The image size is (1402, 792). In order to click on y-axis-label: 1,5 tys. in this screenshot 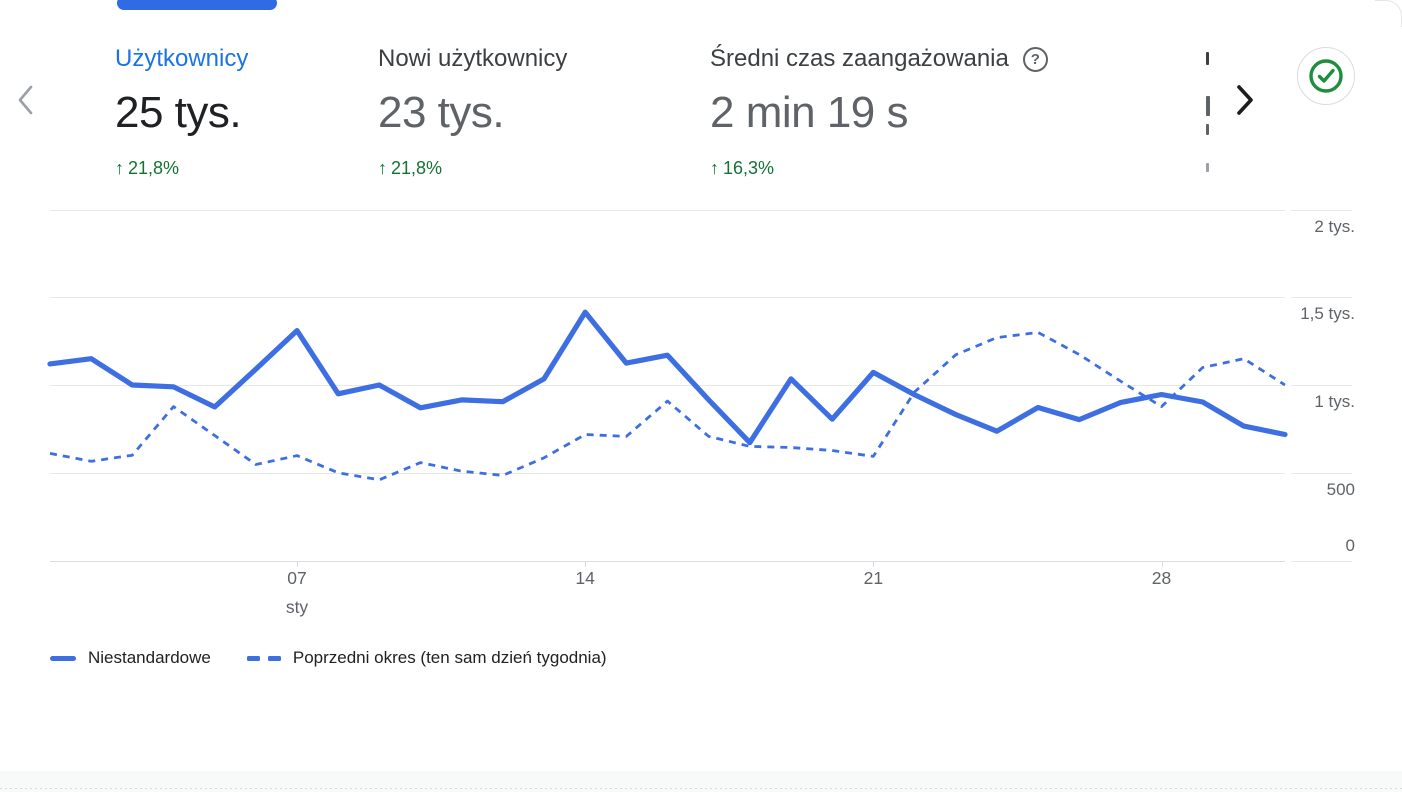, I will do `click(1327, 314)`.